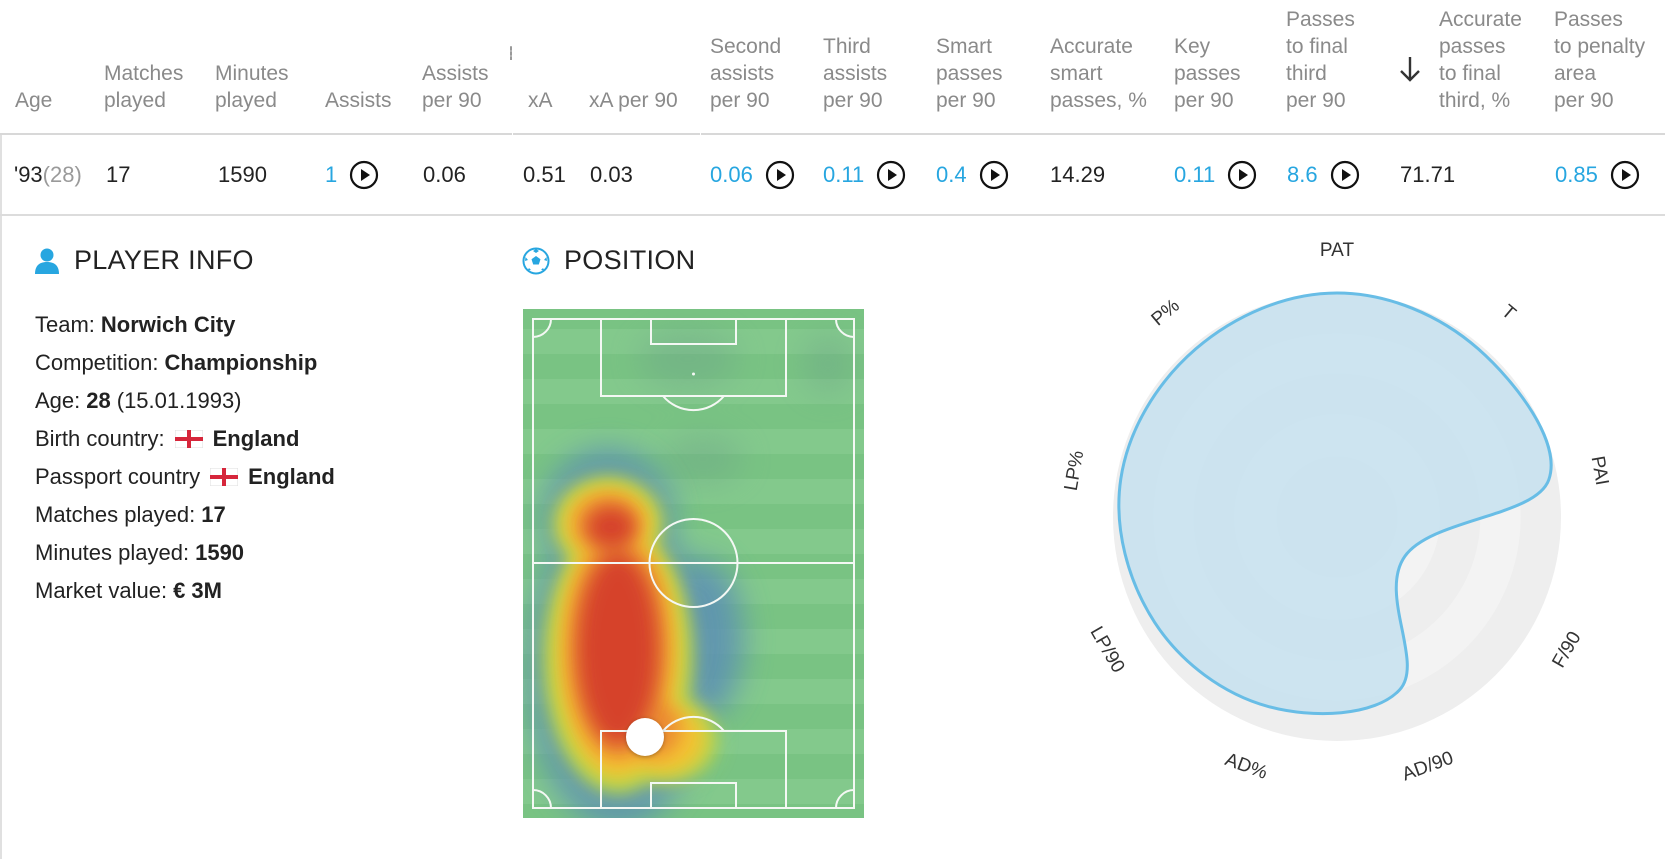 The height and width of the screenshot is (859, 1665). I want to click on header-key-passes-per-90: Key passes per 90, so click(1207, 73).